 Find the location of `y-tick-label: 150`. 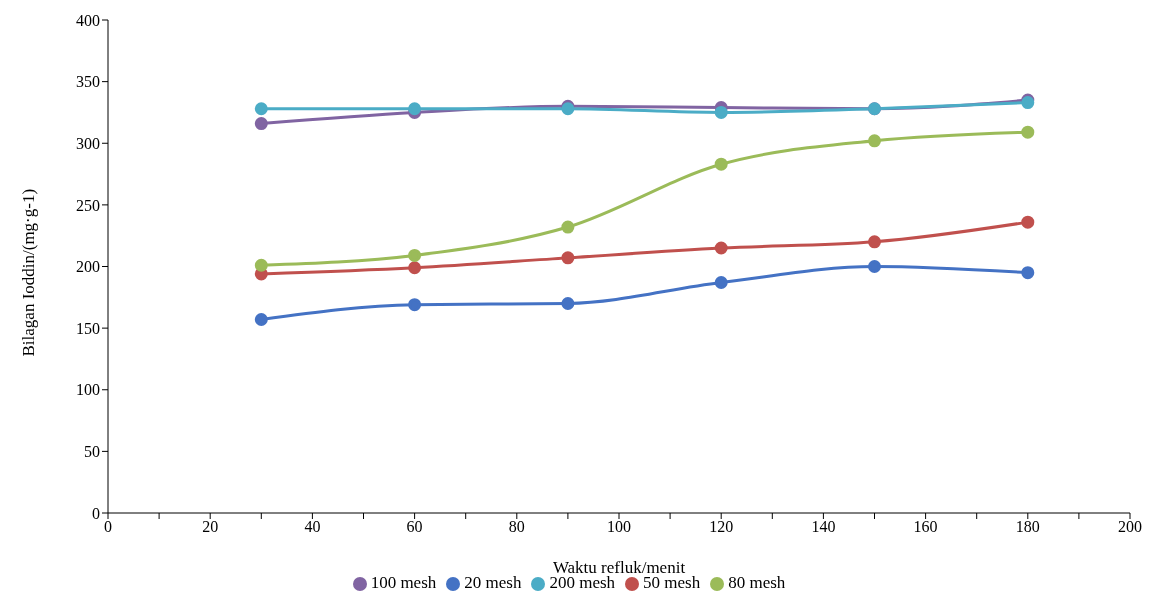

y-tick-label: 150 is located at coordinates (88, 328).